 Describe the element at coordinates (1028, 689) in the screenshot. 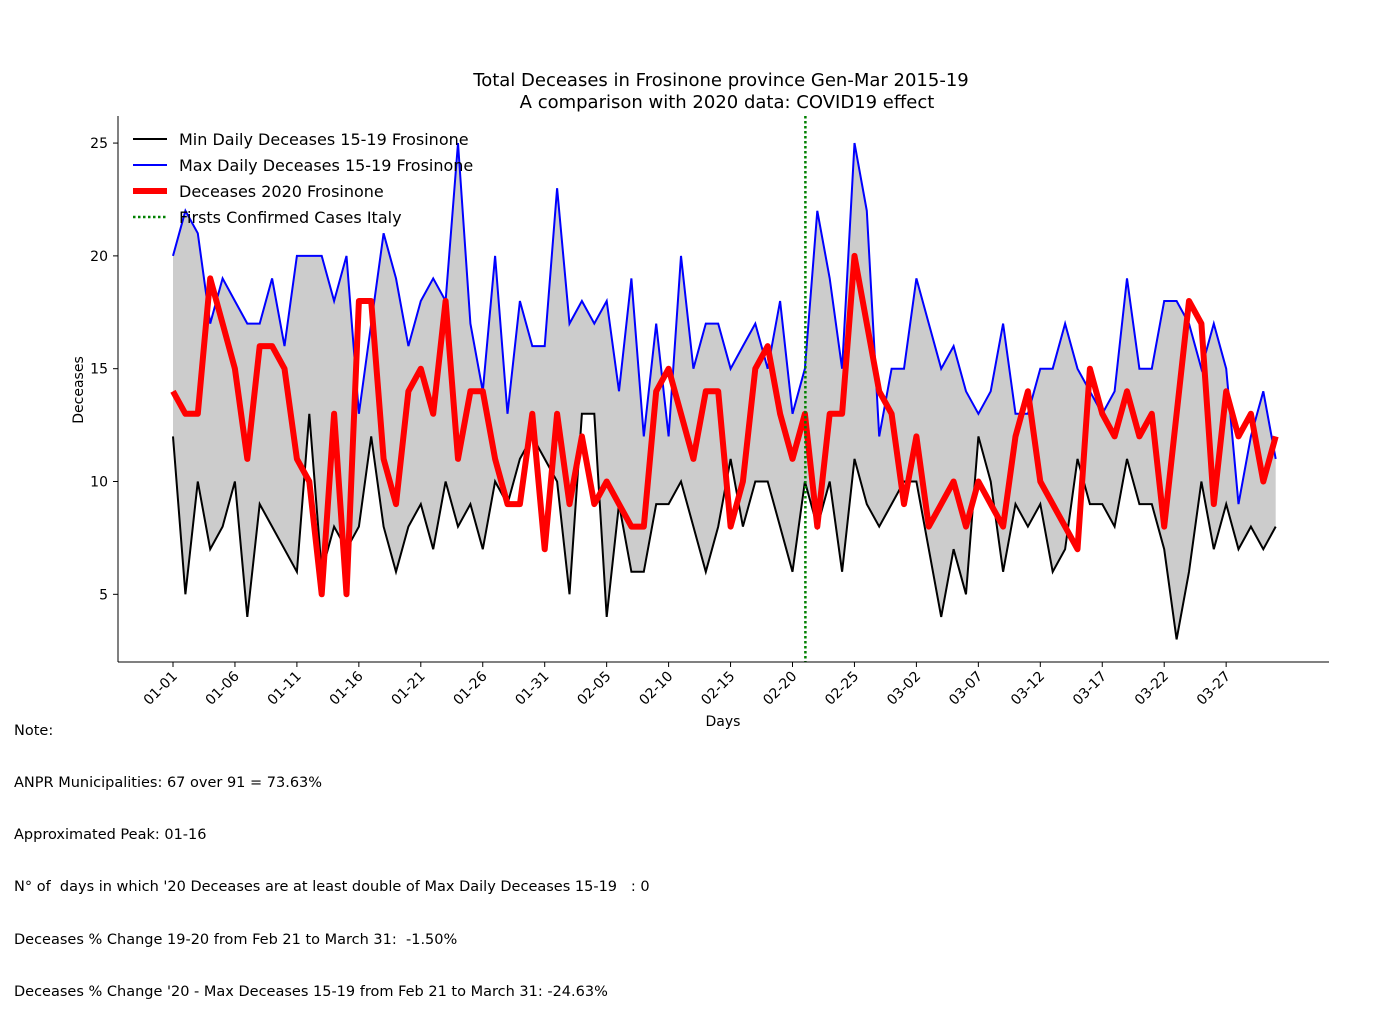

I see `x-tick-label: 03-12` at that location.